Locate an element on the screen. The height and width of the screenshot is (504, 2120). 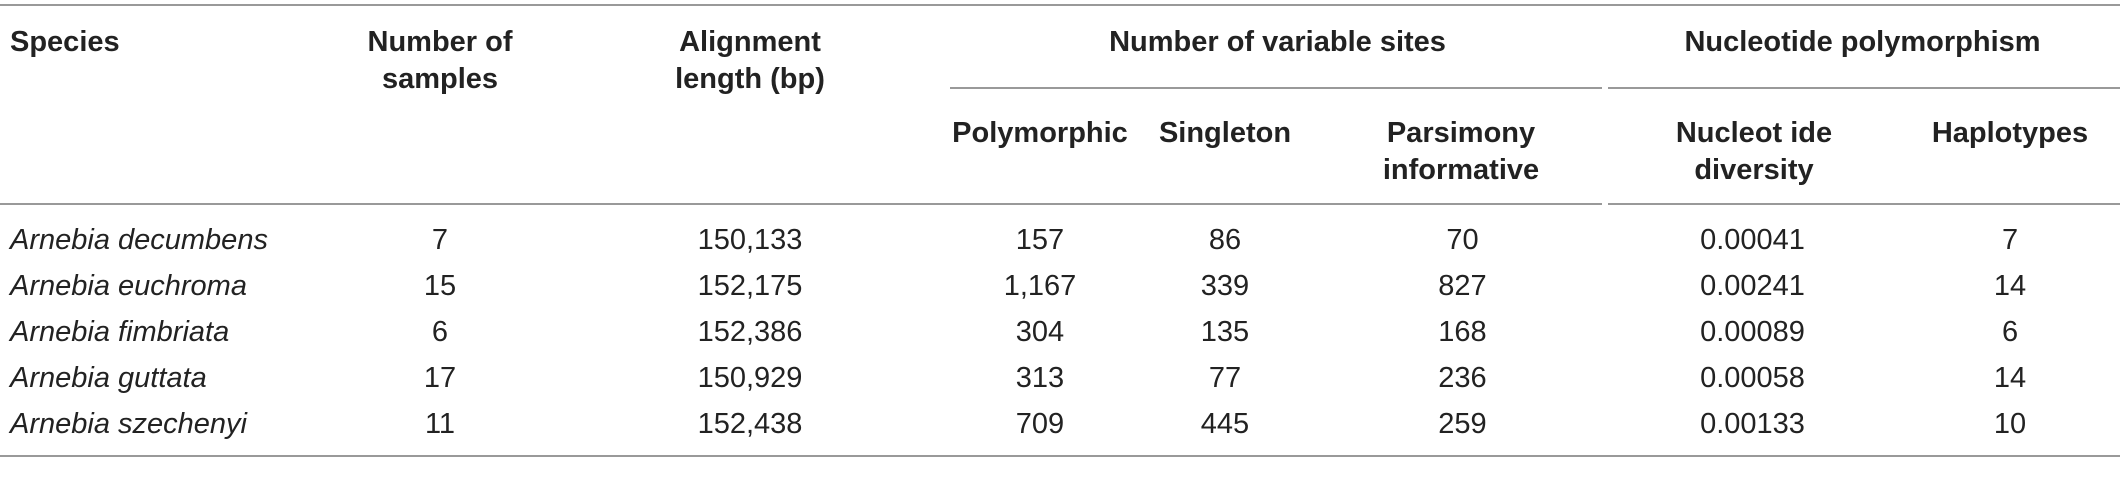
header-singleton: Singleton is located at coordinates (1225, 146).